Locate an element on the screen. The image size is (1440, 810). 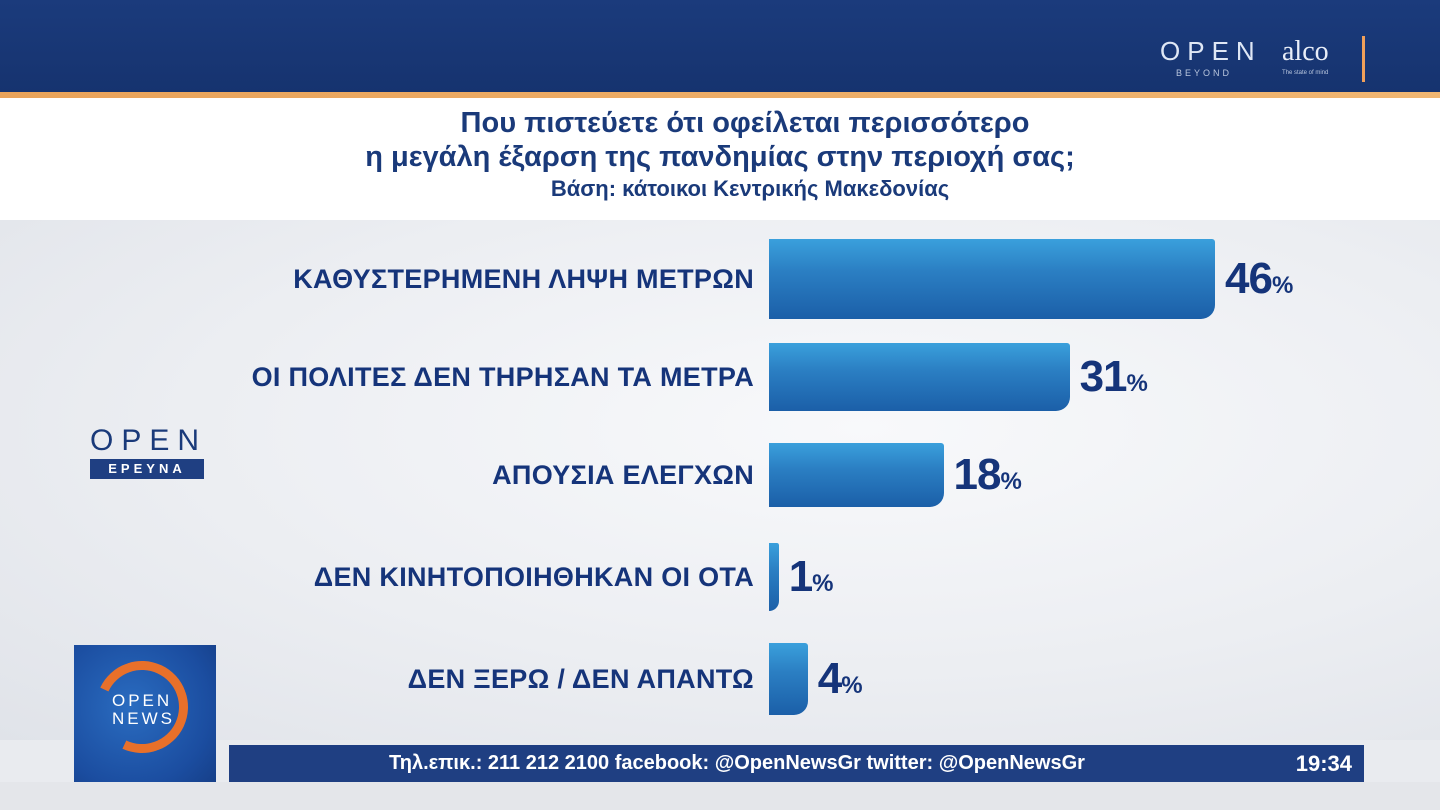
data-label-value: 31 is located at coordinates (1103, 376).